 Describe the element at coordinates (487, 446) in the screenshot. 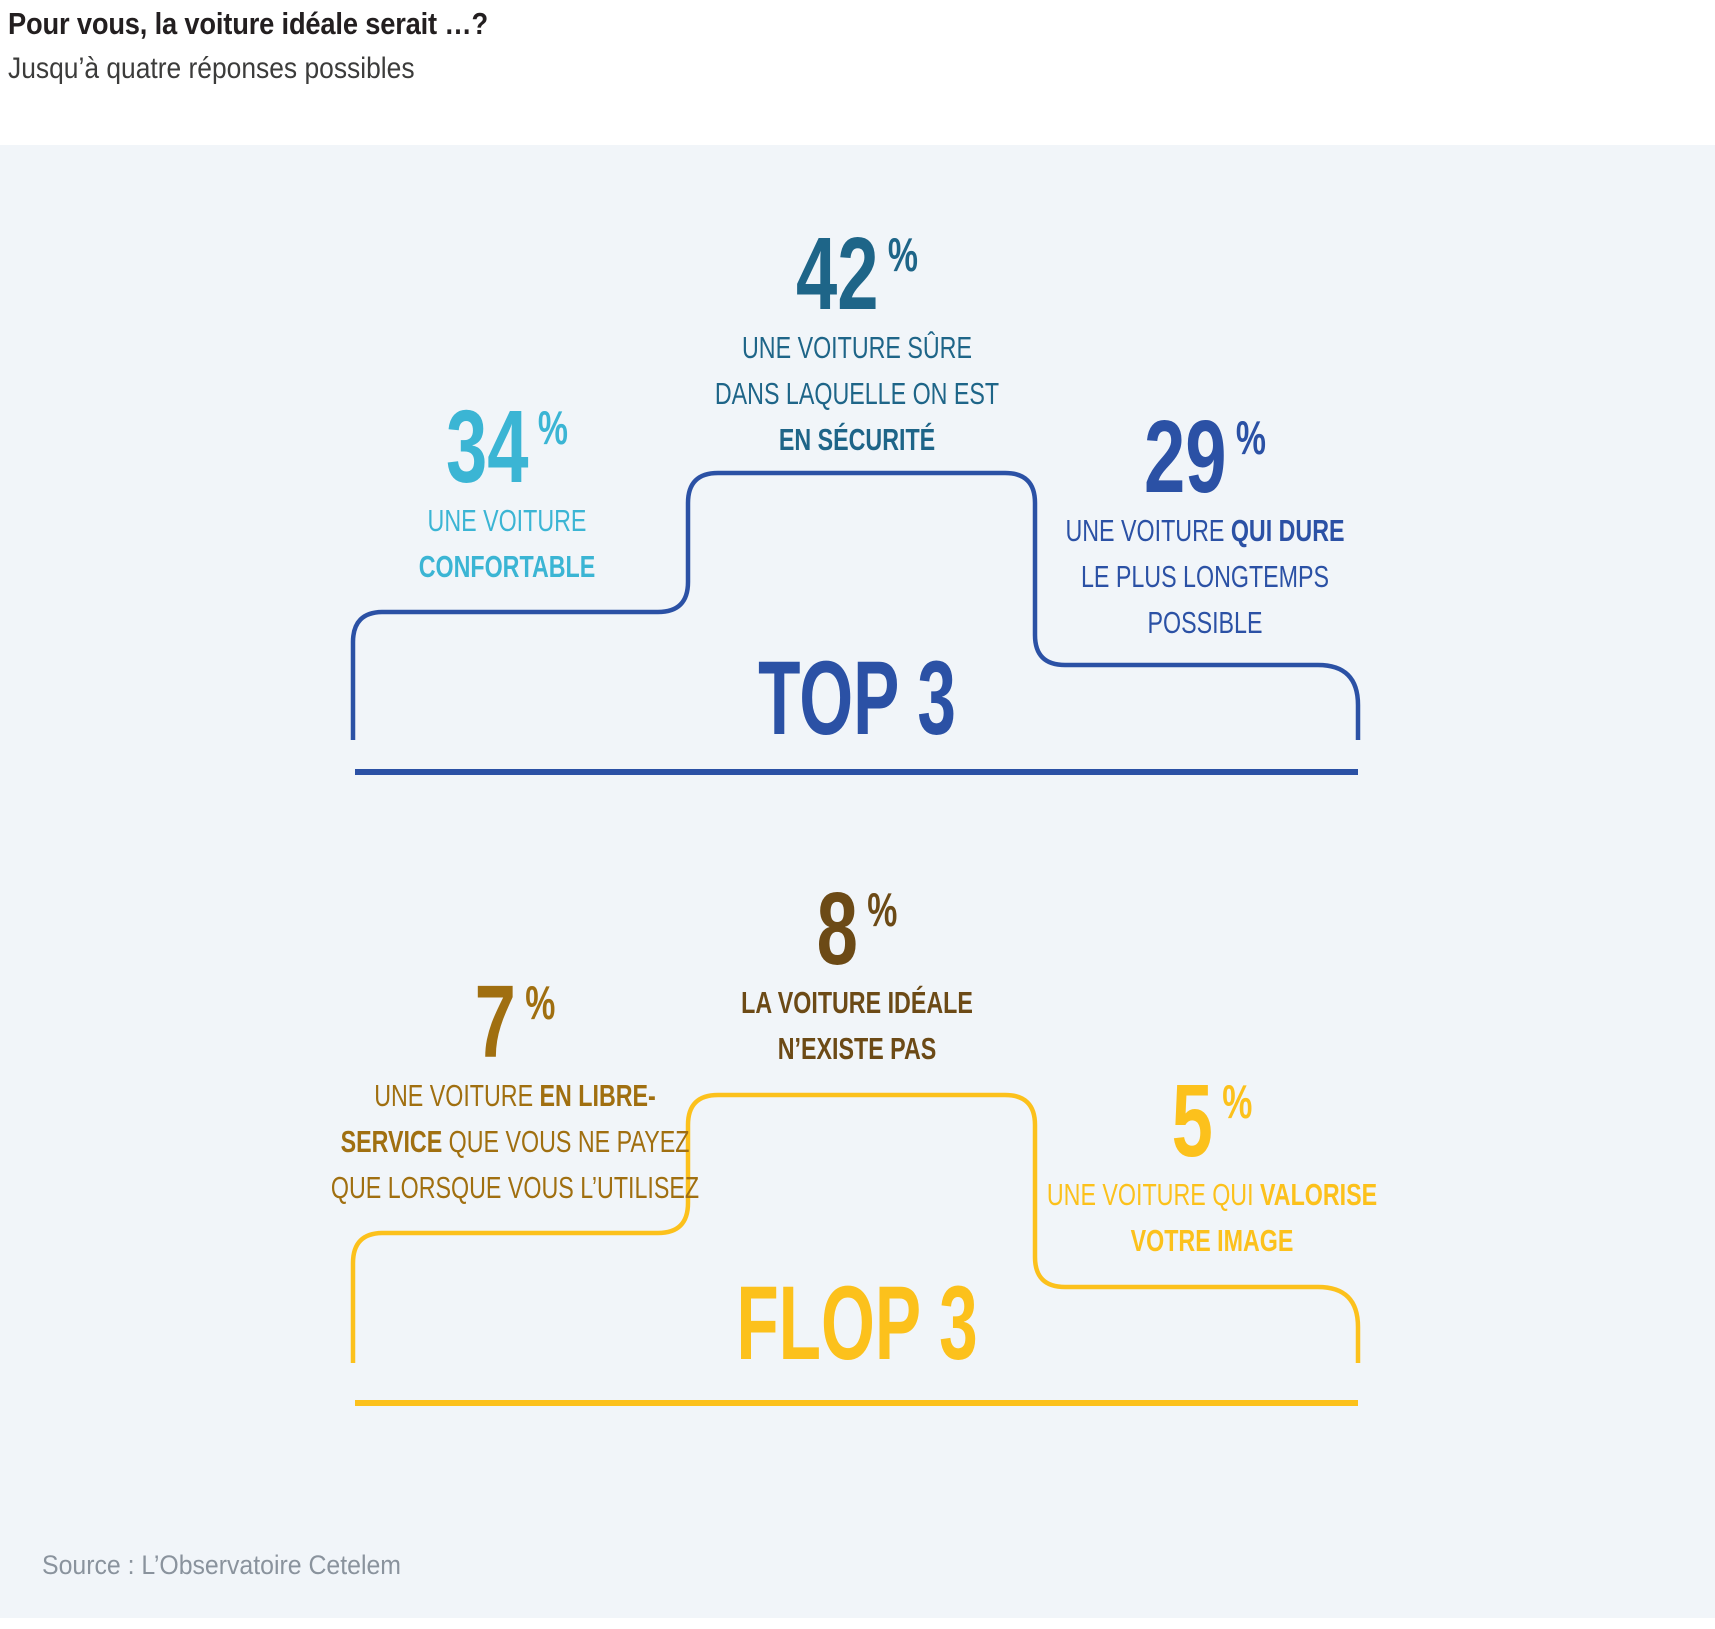

I see `stat-number: 34` at that location.